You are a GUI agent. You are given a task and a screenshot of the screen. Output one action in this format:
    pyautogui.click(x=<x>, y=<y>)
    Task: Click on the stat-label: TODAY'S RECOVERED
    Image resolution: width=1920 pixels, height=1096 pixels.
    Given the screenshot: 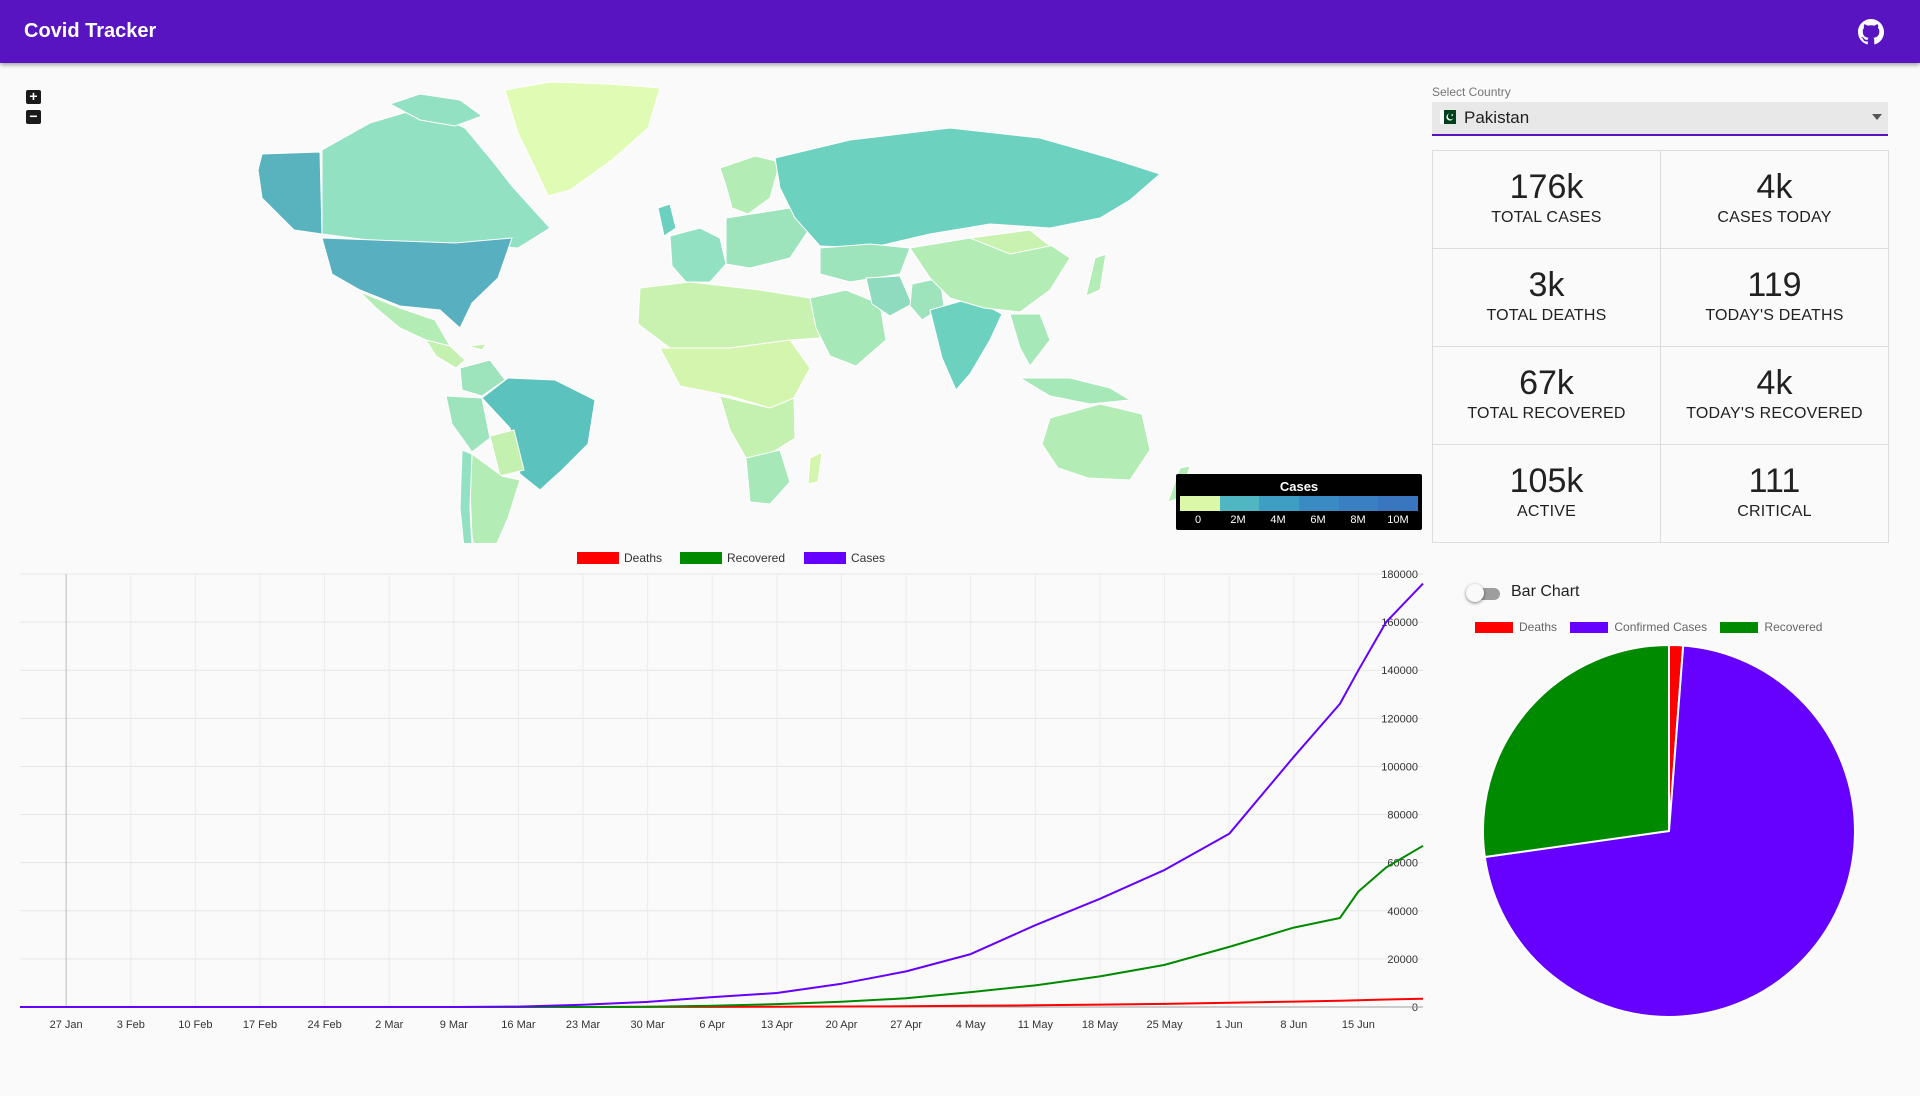 What is the action you would take?
    pyautogui.click(x=1774, y=413)
    